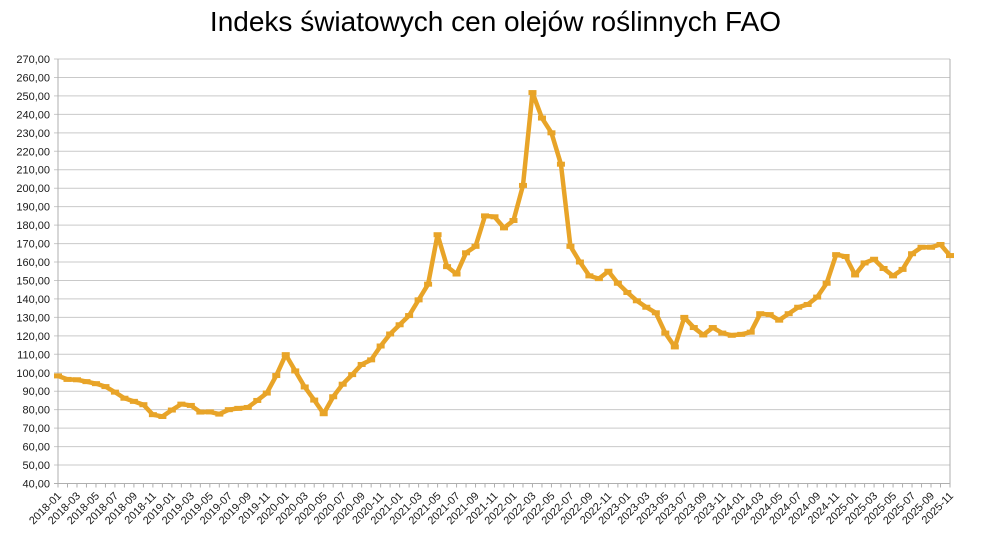 This screenshot has height=552, width=991. I want to click on y-axis-label: 150,00, so click(33, 281).